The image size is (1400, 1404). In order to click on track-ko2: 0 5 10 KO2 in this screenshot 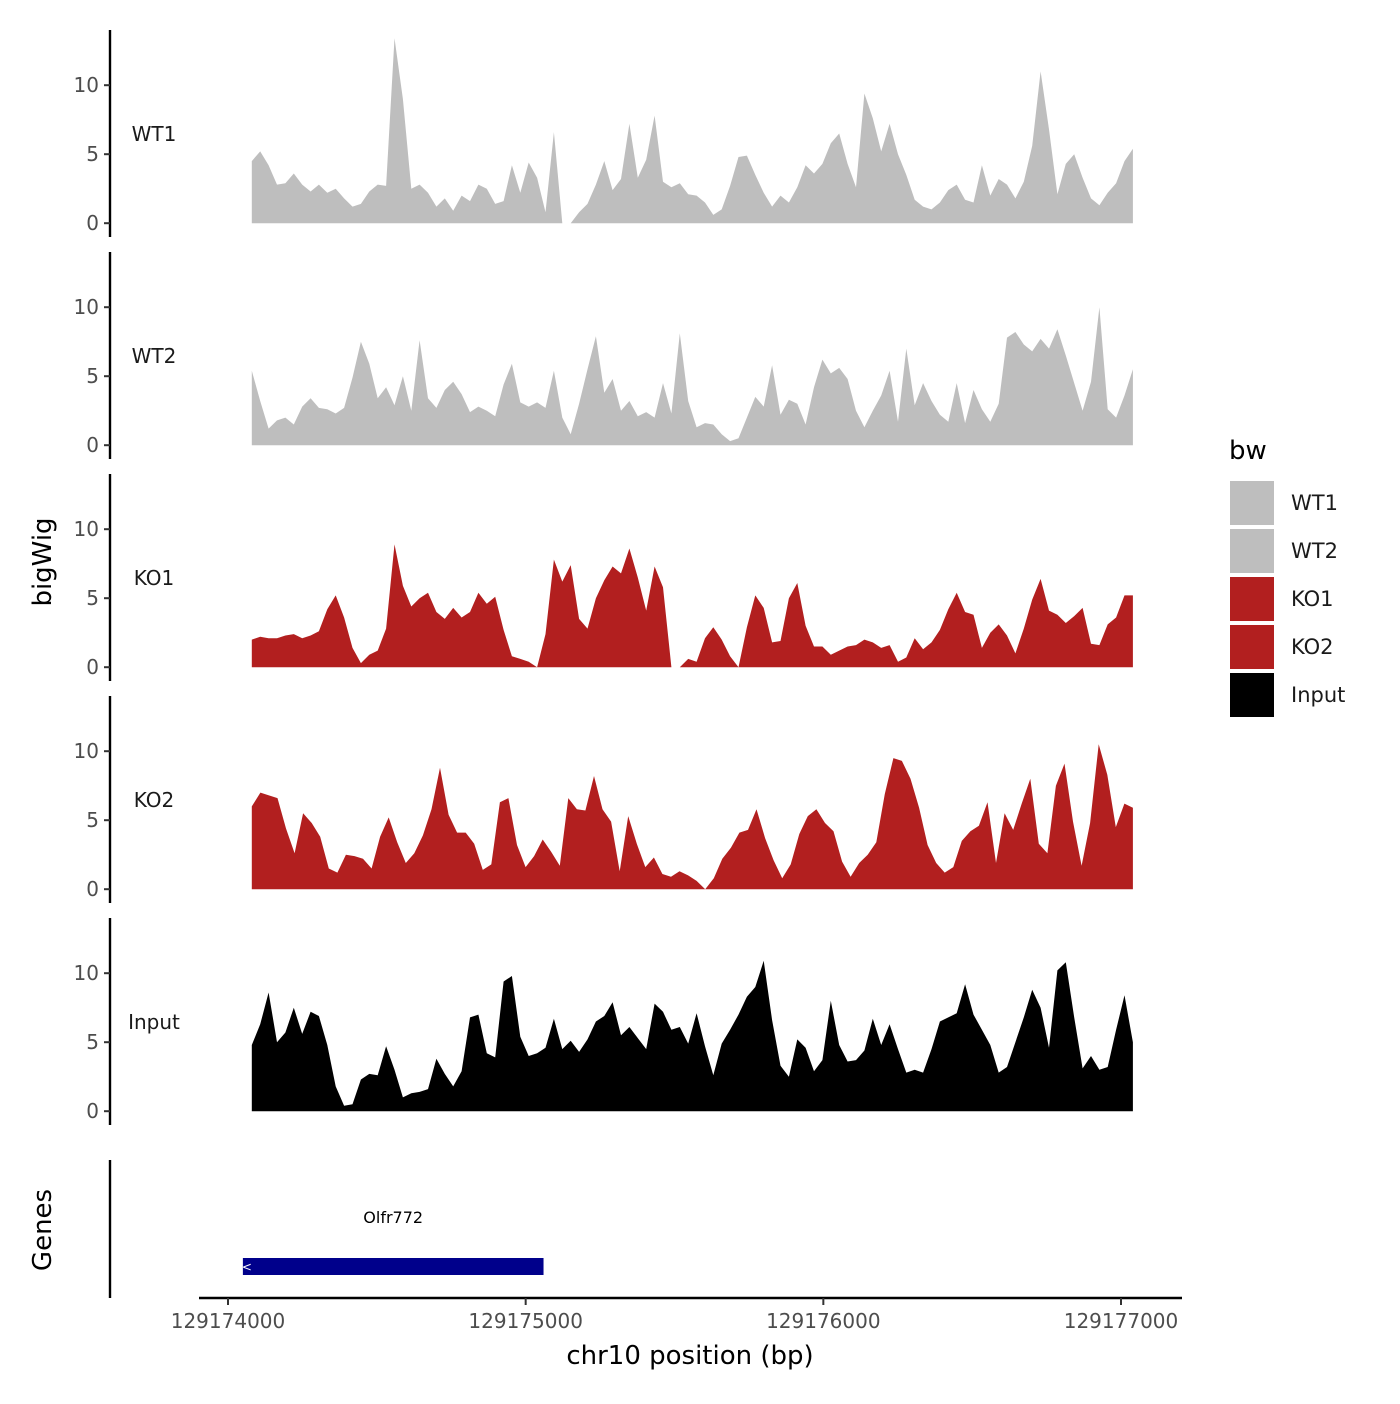, I will do `click(603, 799)`.